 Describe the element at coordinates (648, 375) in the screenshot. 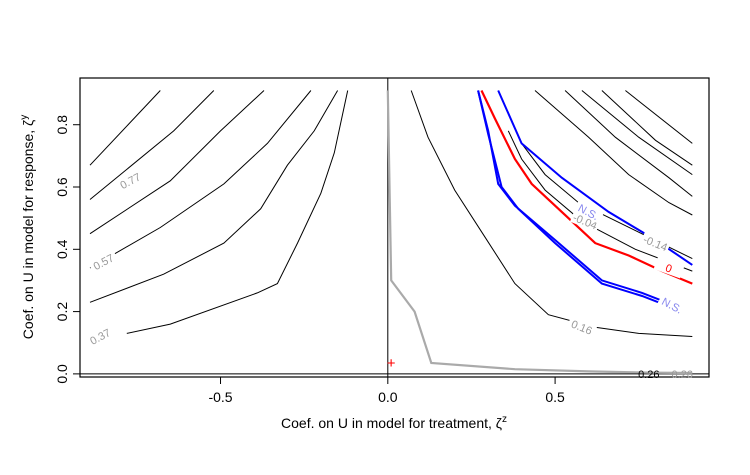

I see `grey-contour-label-0: 0.26` at that location.